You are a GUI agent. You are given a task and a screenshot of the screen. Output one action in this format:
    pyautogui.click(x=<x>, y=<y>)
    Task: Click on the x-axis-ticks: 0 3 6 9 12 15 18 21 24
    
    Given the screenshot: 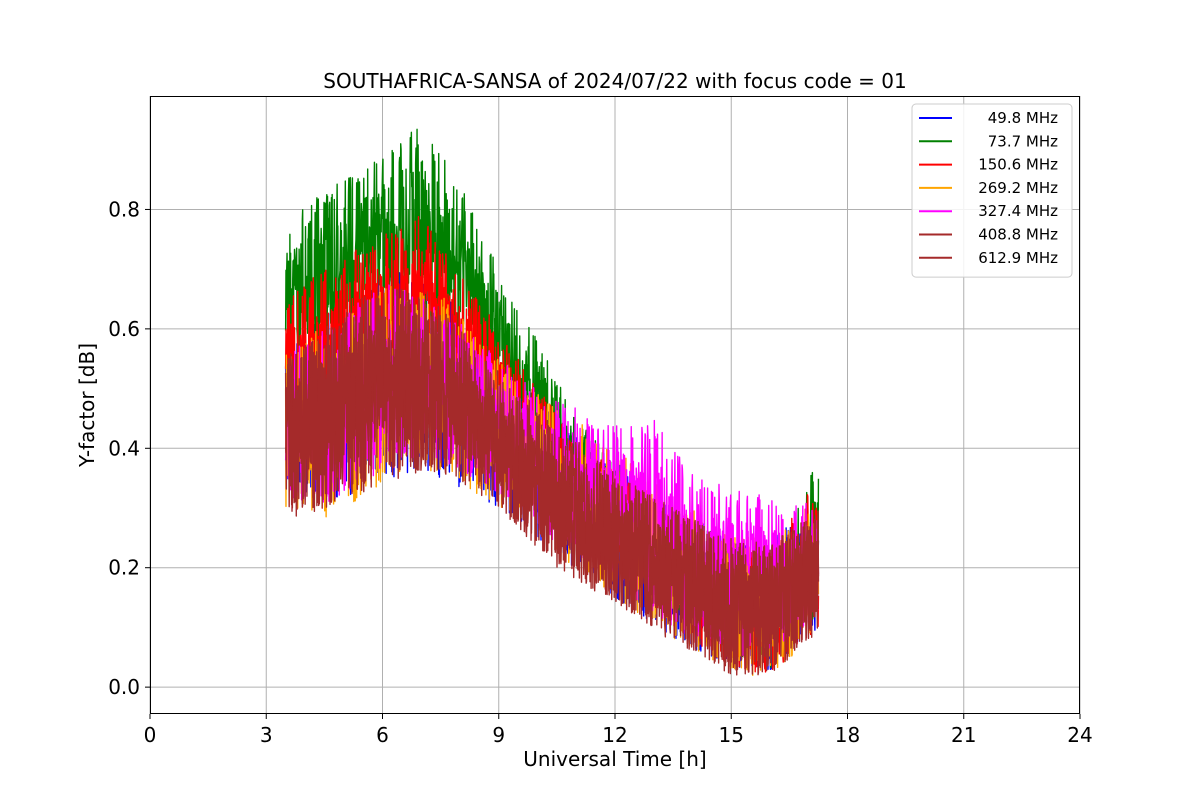 What is the action you would take?
    pyautogui.click(x=618, y=730)
    